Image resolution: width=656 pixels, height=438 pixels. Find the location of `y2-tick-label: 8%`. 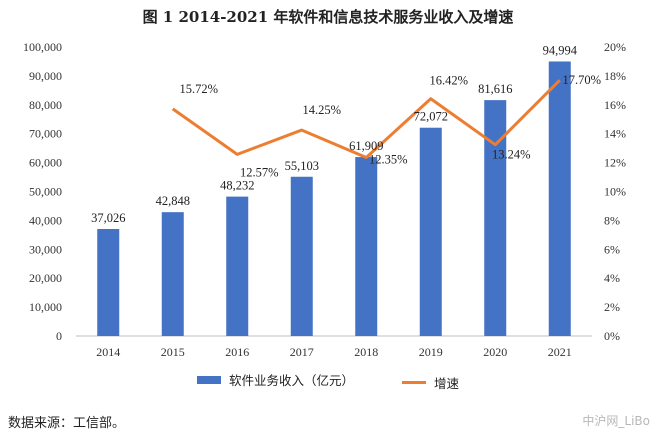

y2-tick-label: 8% is located at coordinates (612, 220).